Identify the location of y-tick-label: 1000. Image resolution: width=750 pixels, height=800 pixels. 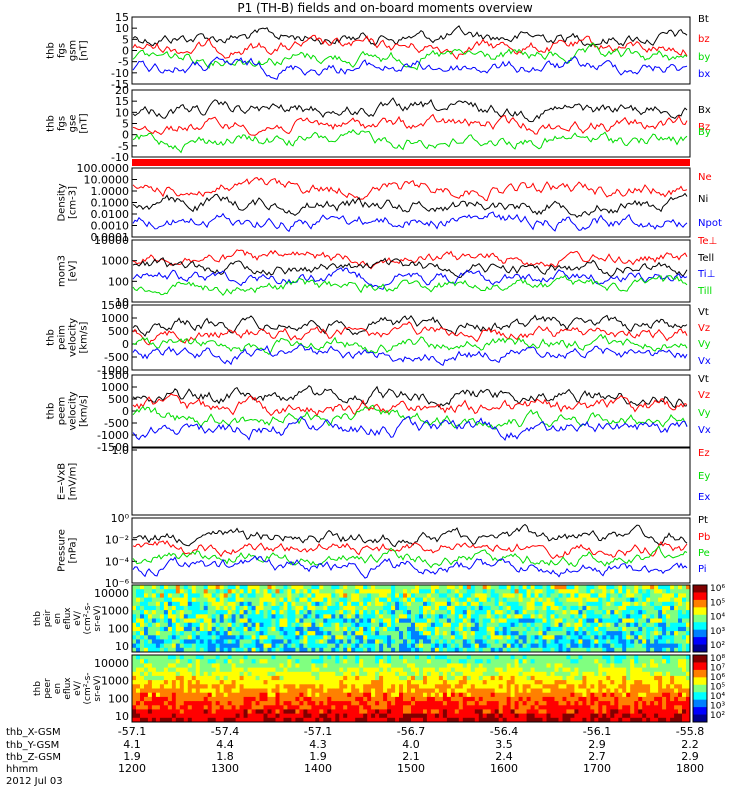
(115, 261).